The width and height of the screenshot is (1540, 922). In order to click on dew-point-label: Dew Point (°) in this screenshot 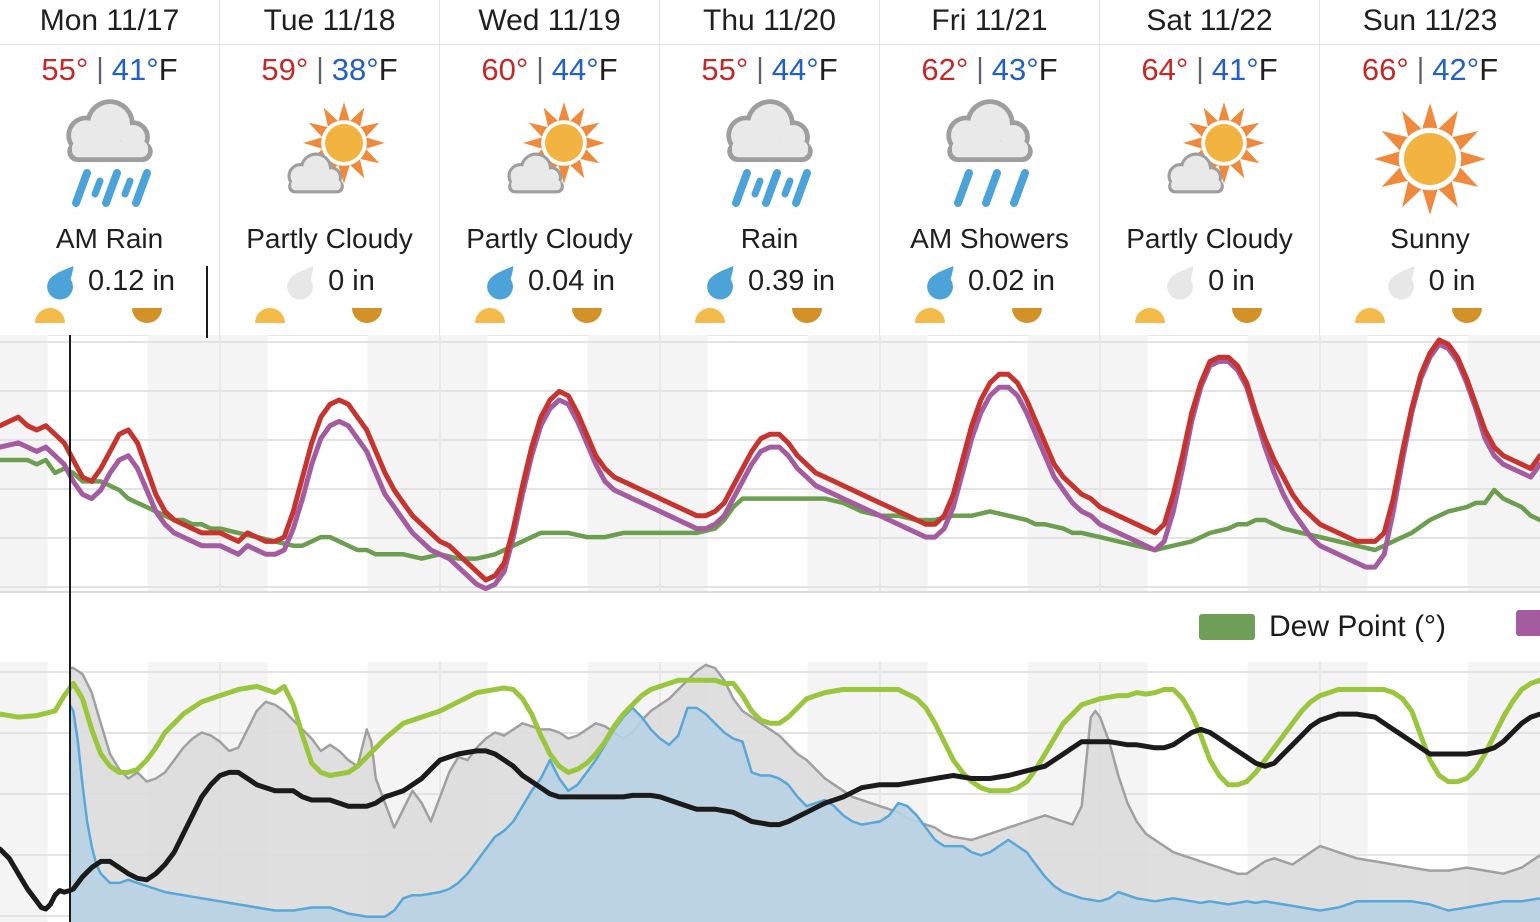, I will do `click(1358, 626)`.